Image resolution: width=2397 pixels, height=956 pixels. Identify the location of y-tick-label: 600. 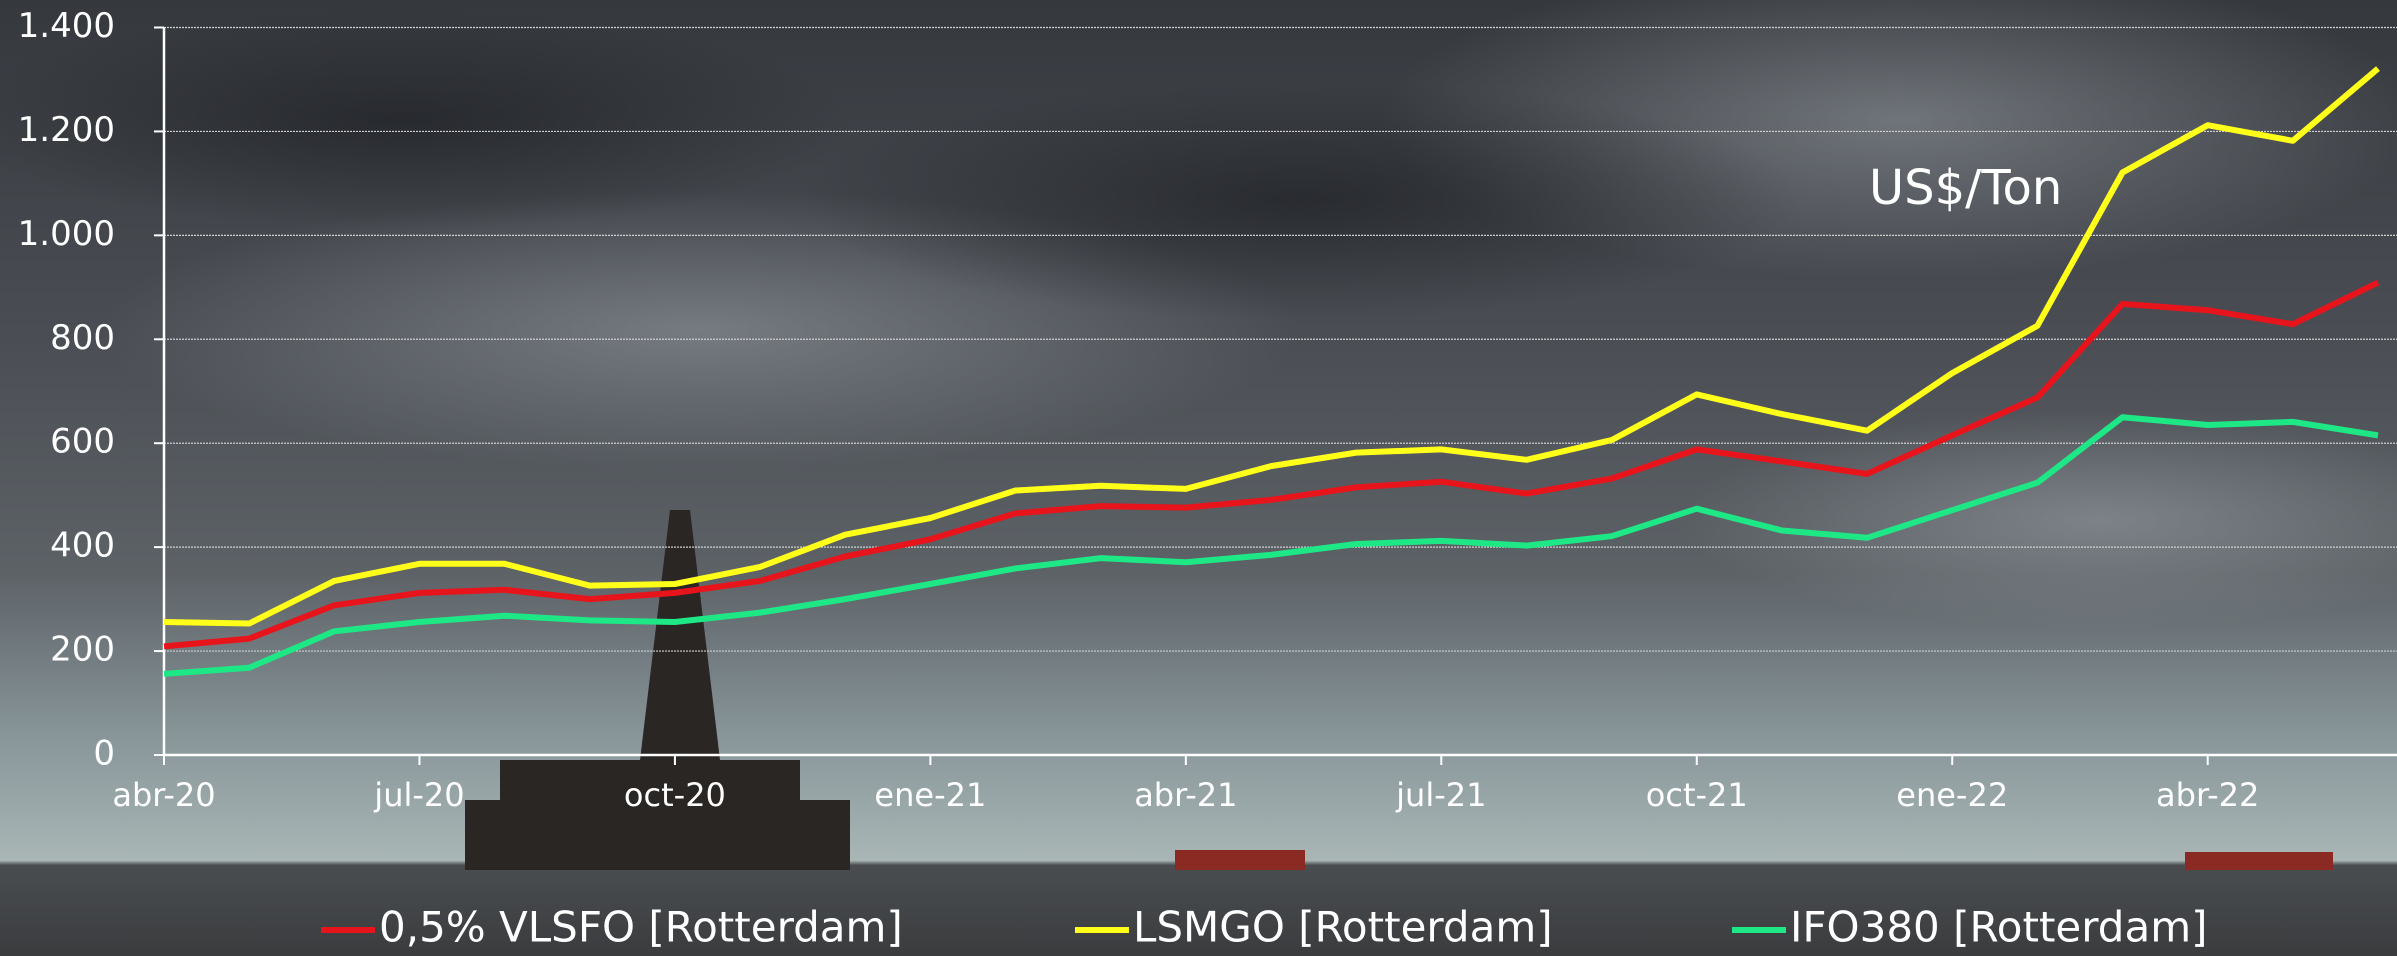
(82, 442).